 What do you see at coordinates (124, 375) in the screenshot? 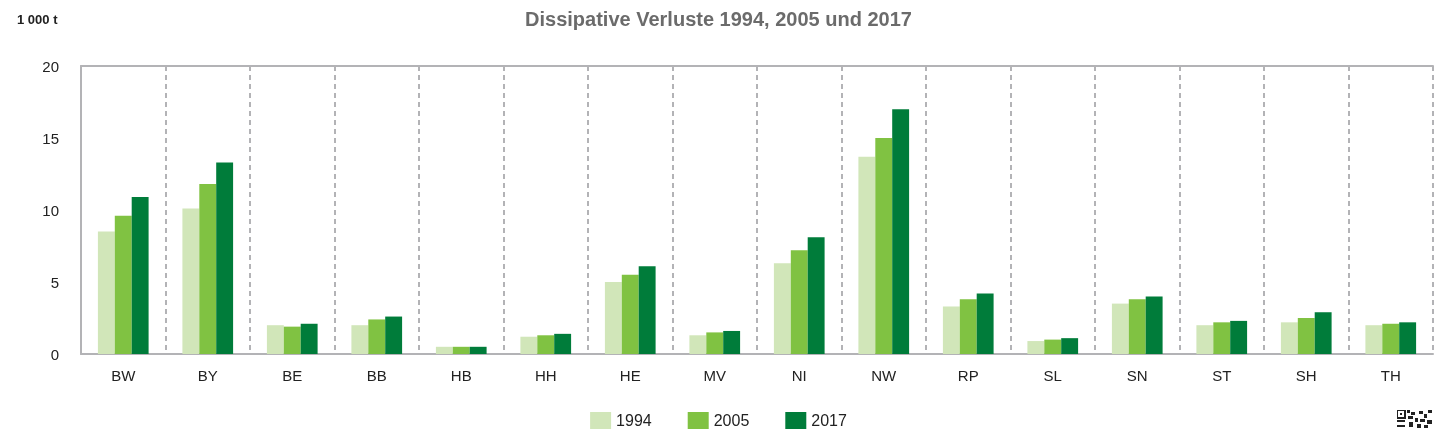
I see `x-tick-label: BW` at bounding box center [124, 375].